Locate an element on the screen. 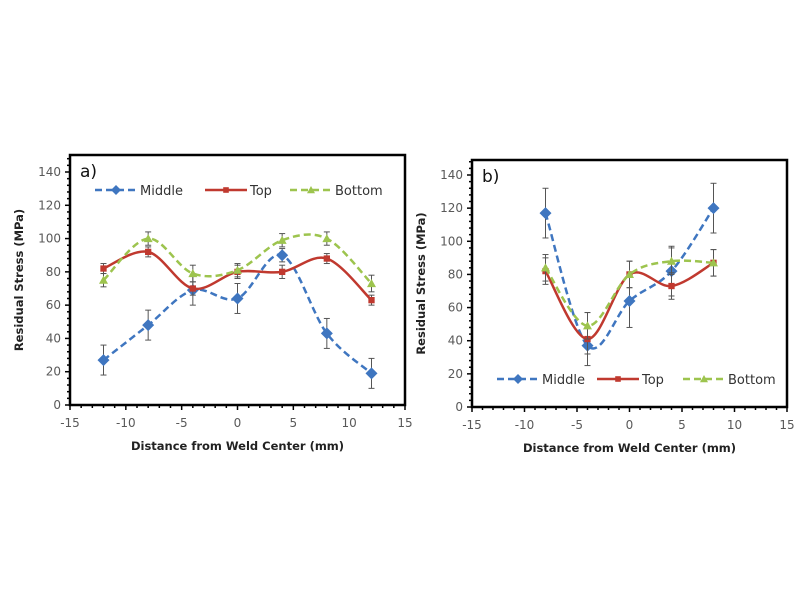  series-middle is located at coordinates (629, 268).